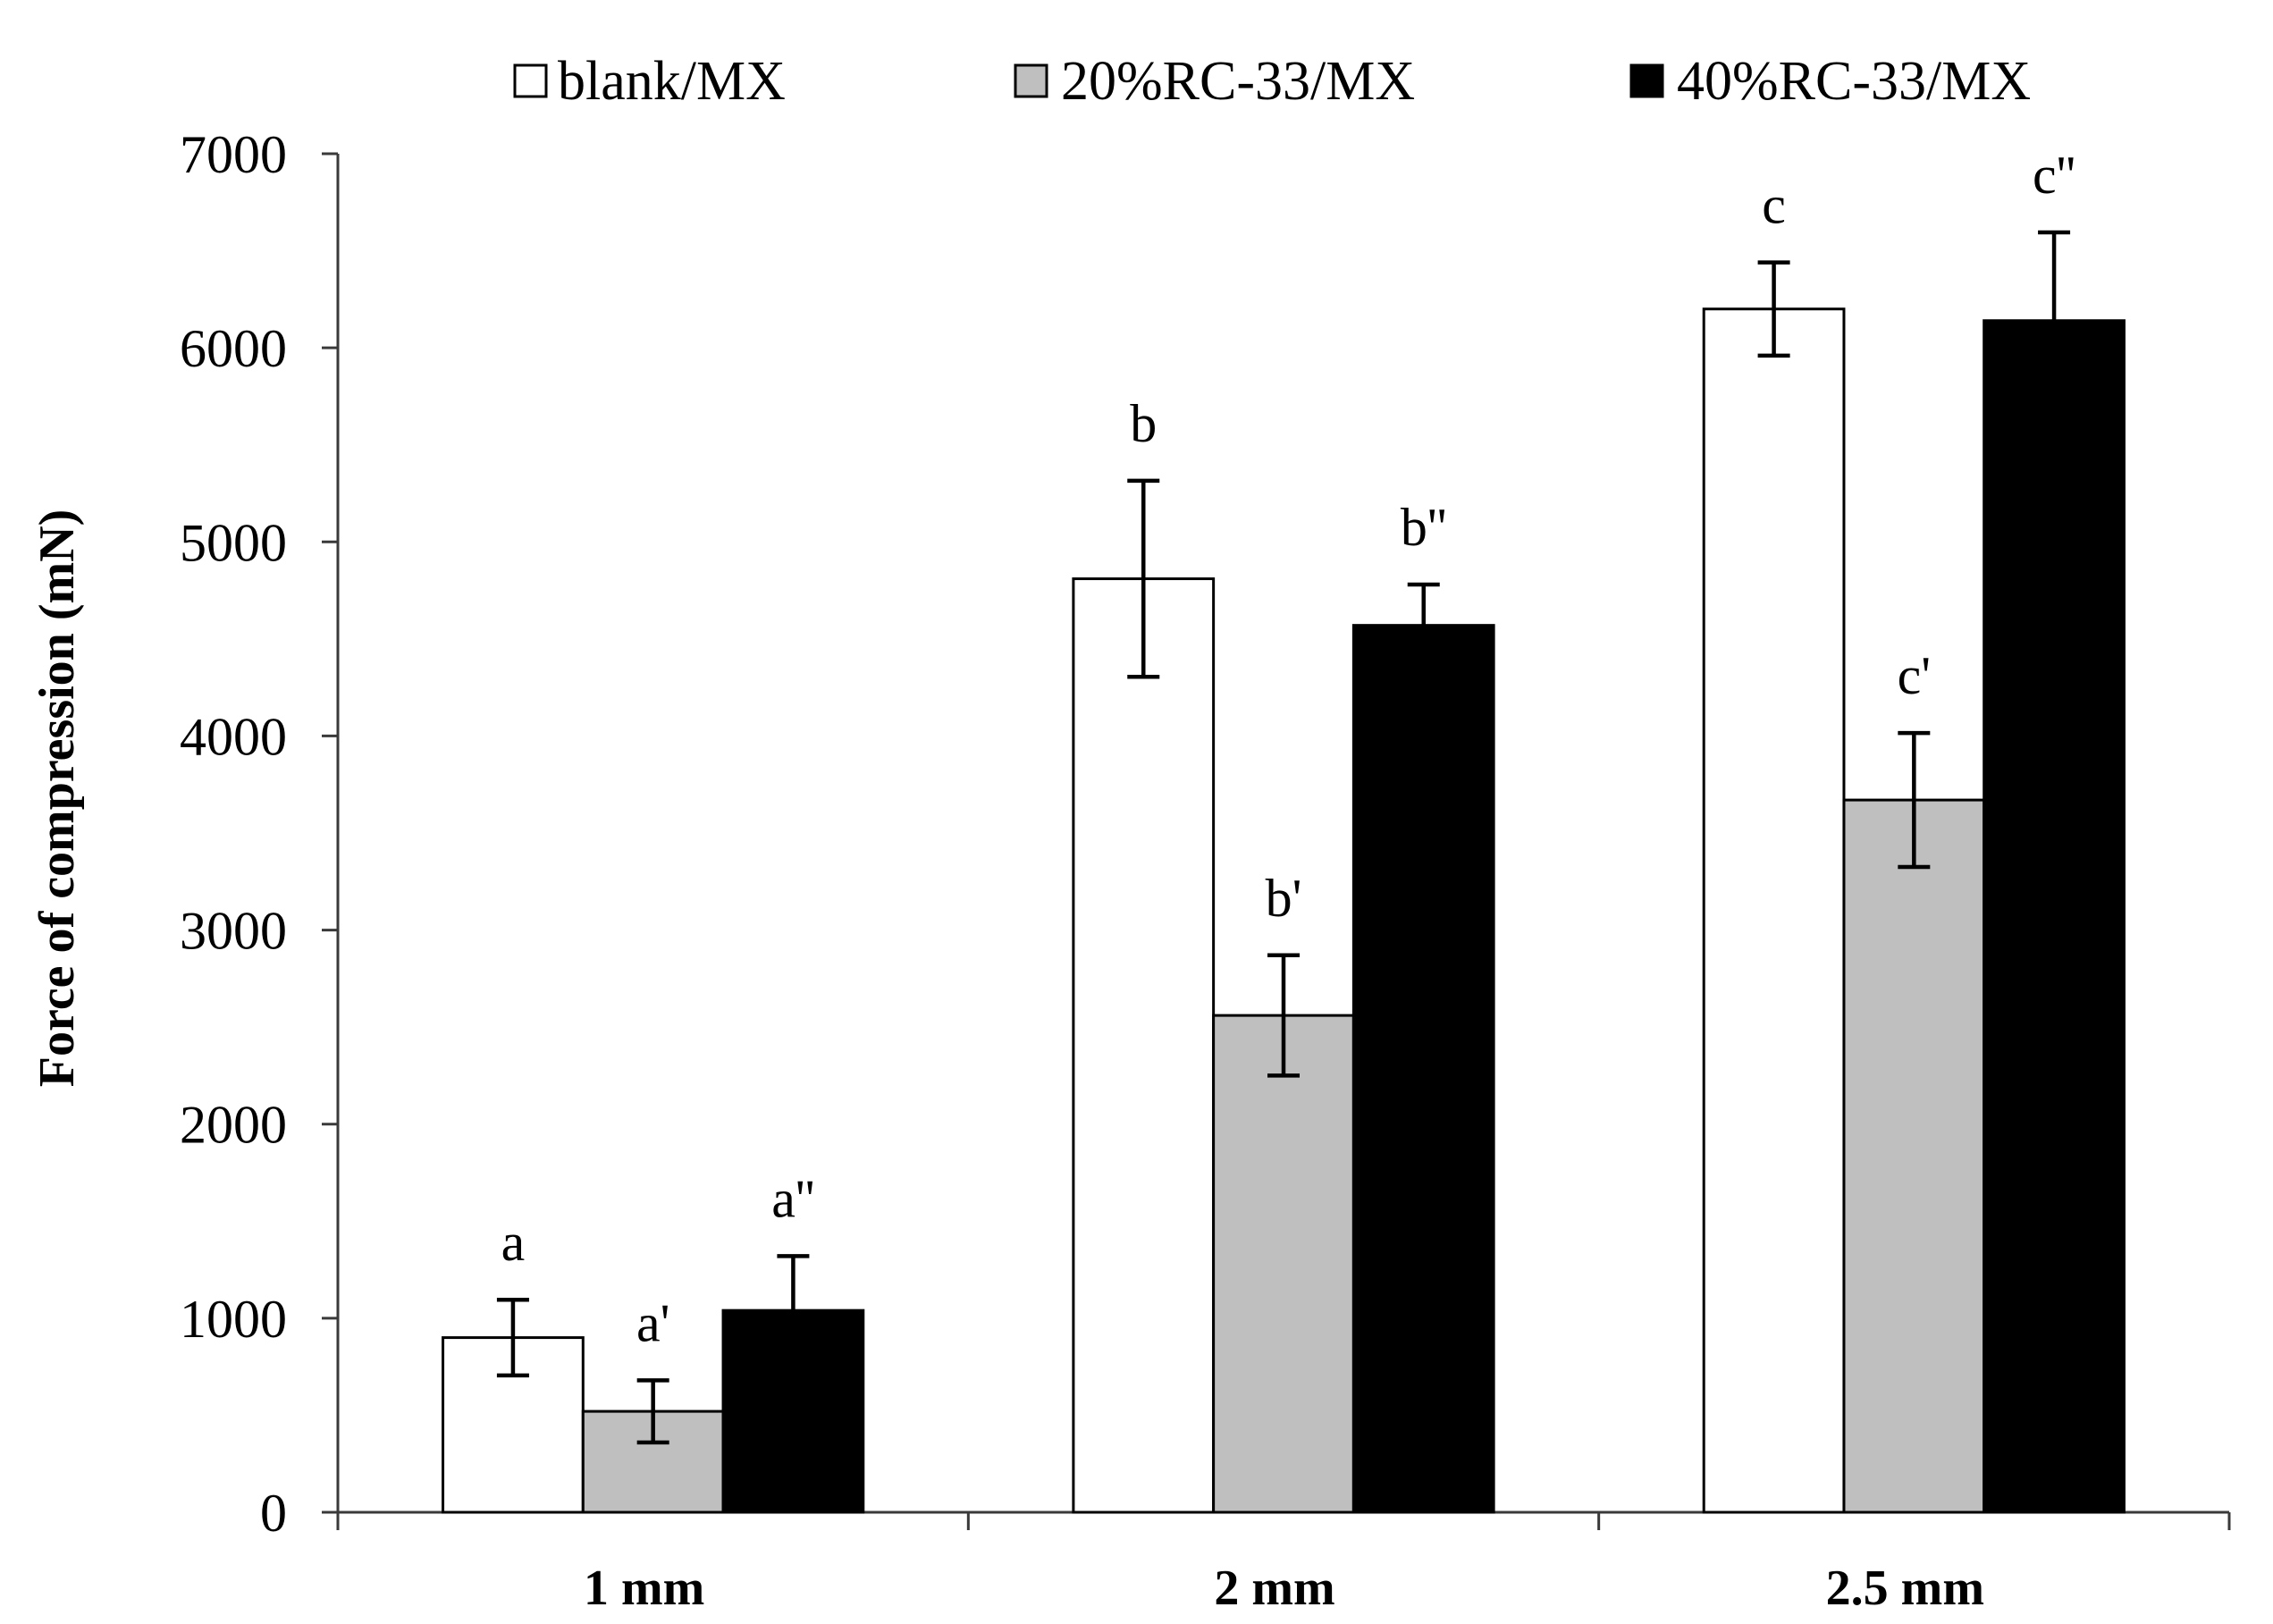 The height and width of the screenshot is (1624, 2273). I want to click on x-category-label: 1 mm, so click(644, 1588).